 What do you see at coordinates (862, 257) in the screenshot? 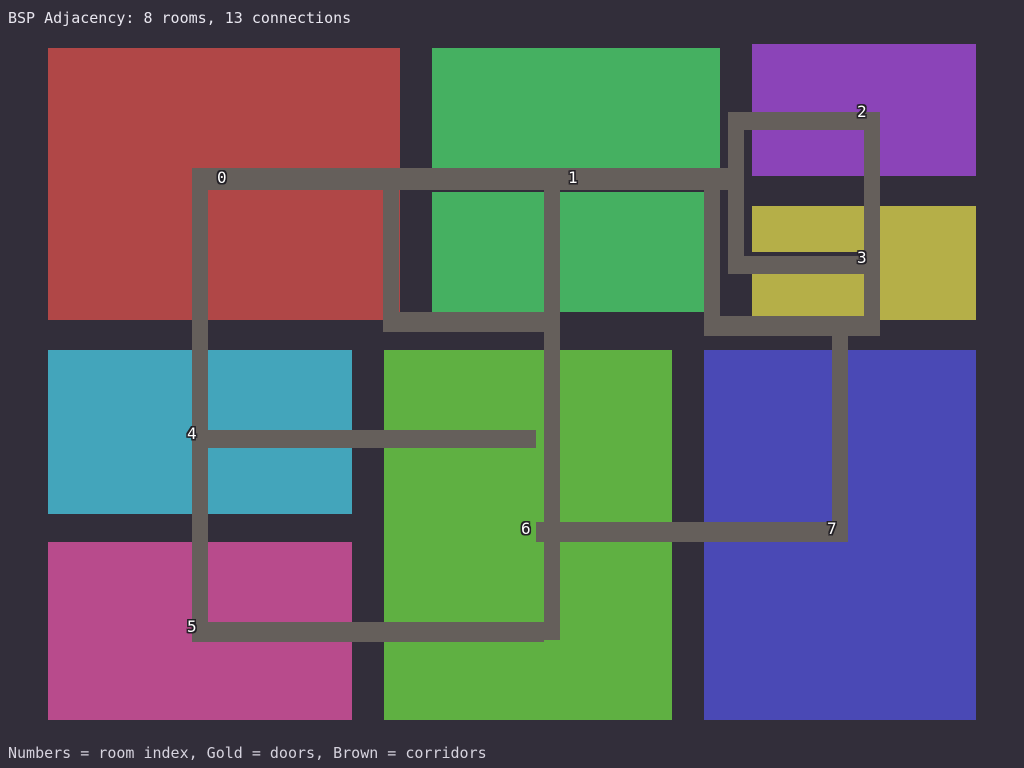
I see `room-index-label: 3` at bounding box center [862, 257].